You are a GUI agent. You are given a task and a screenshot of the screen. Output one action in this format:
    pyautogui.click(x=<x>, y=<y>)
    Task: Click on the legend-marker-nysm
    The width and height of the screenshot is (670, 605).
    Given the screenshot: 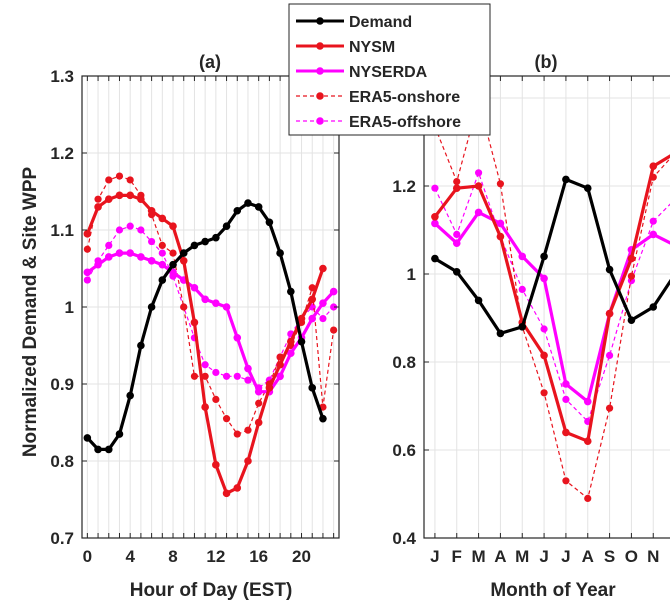 What is the action you would take?
    pyautogui.click(x=320, y=46)
    